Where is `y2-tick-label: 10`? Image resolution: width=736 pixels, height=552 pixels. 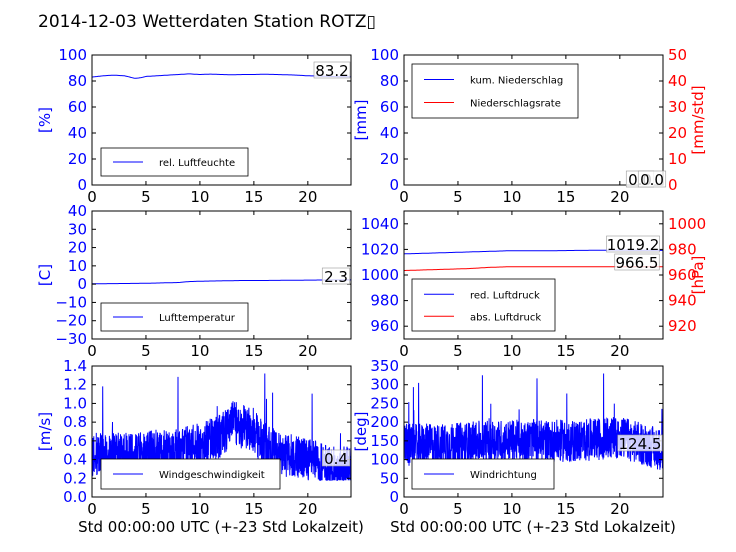 y2-tick-label: 10 is located at coordinates (677, 159).